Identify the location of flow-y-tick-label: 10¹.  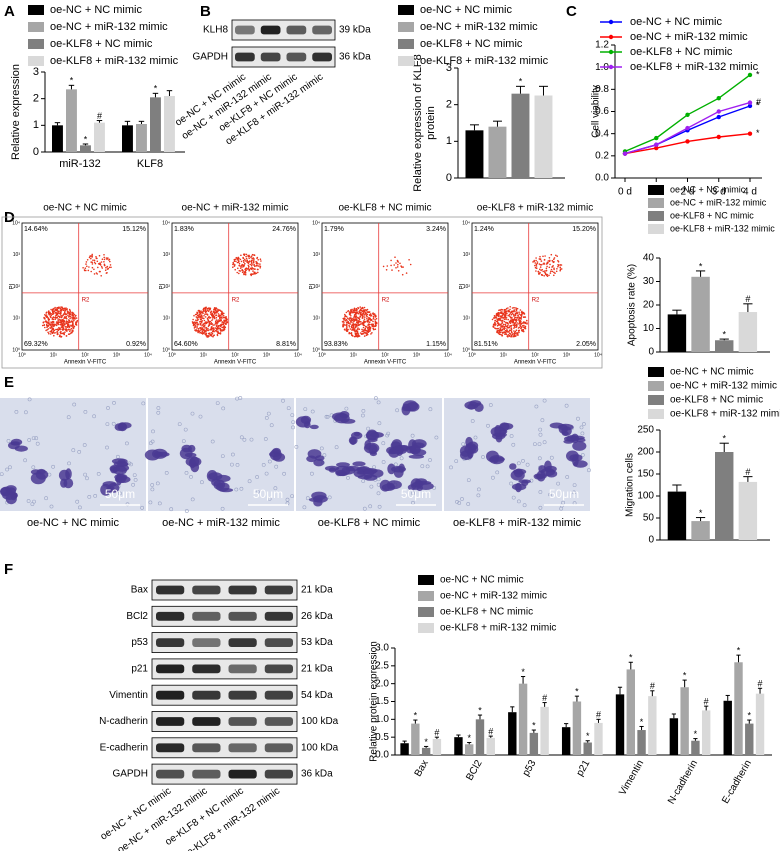
(17, 319).